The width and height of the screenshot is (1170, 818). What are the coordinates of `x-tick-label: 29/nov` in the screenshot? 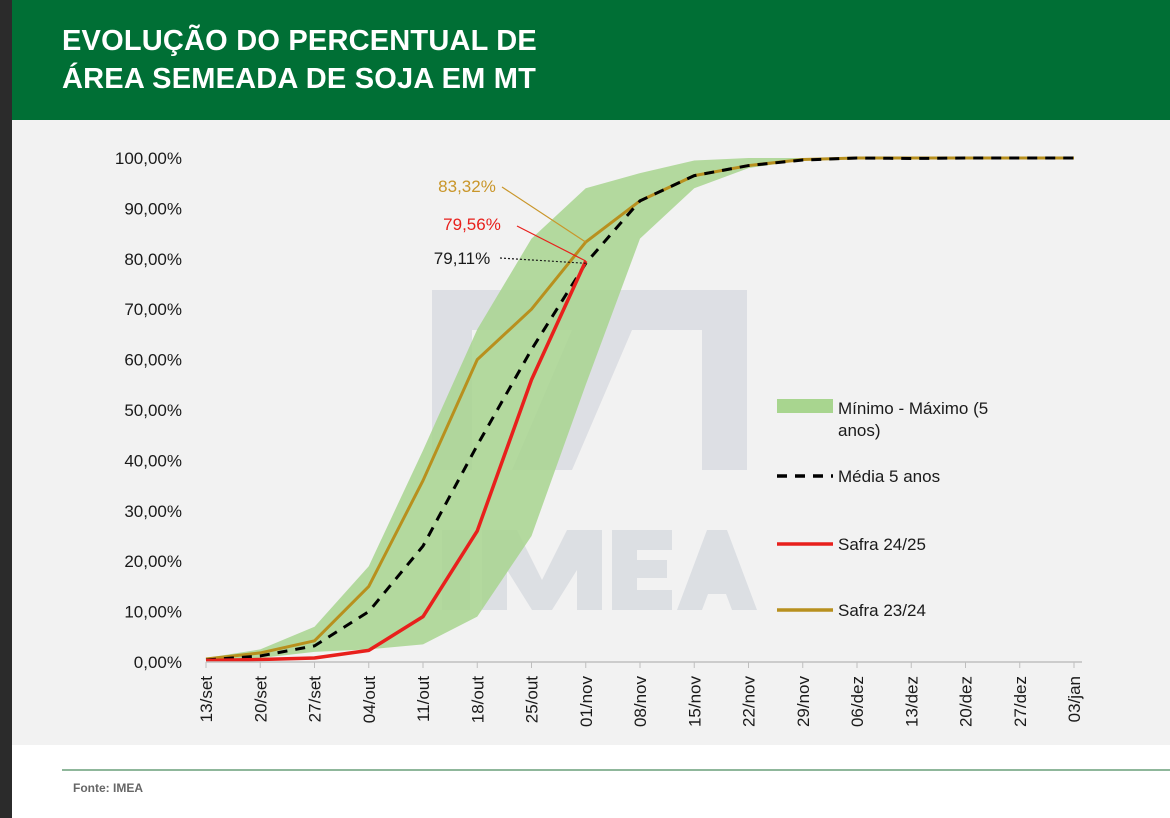 It's located at (803, 702).